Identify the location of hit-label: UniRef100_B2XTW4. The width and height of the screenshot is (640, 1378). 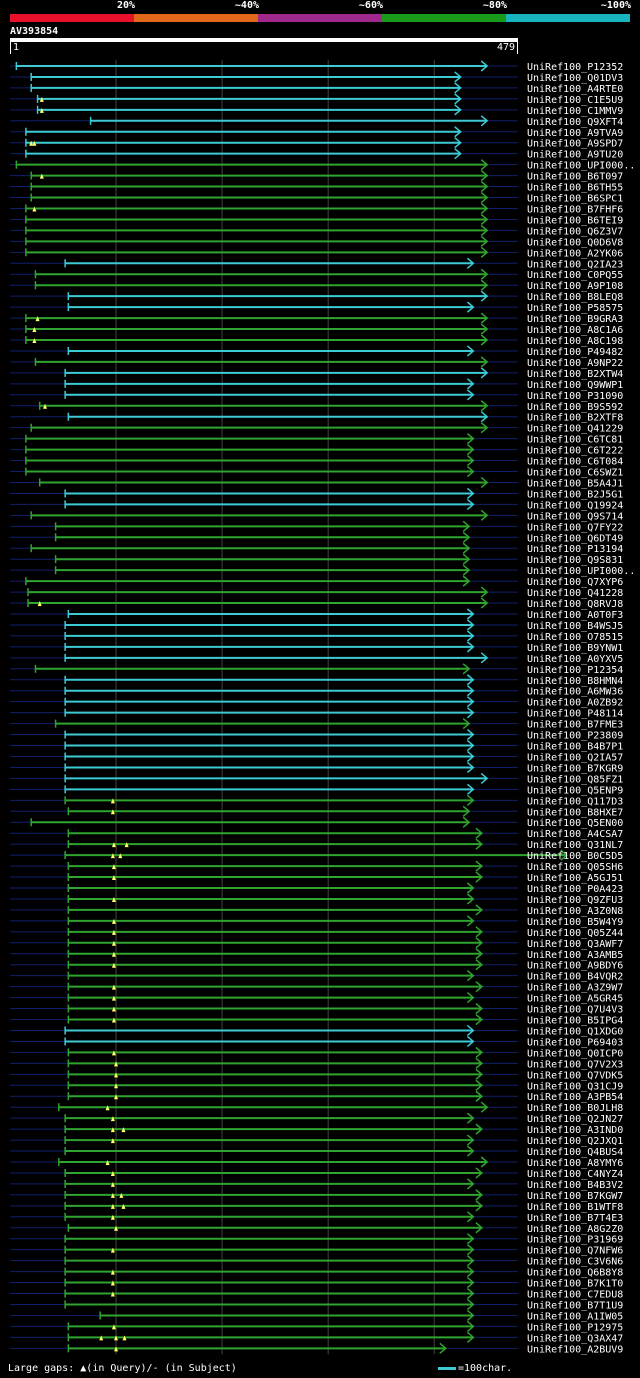
(575, 374).